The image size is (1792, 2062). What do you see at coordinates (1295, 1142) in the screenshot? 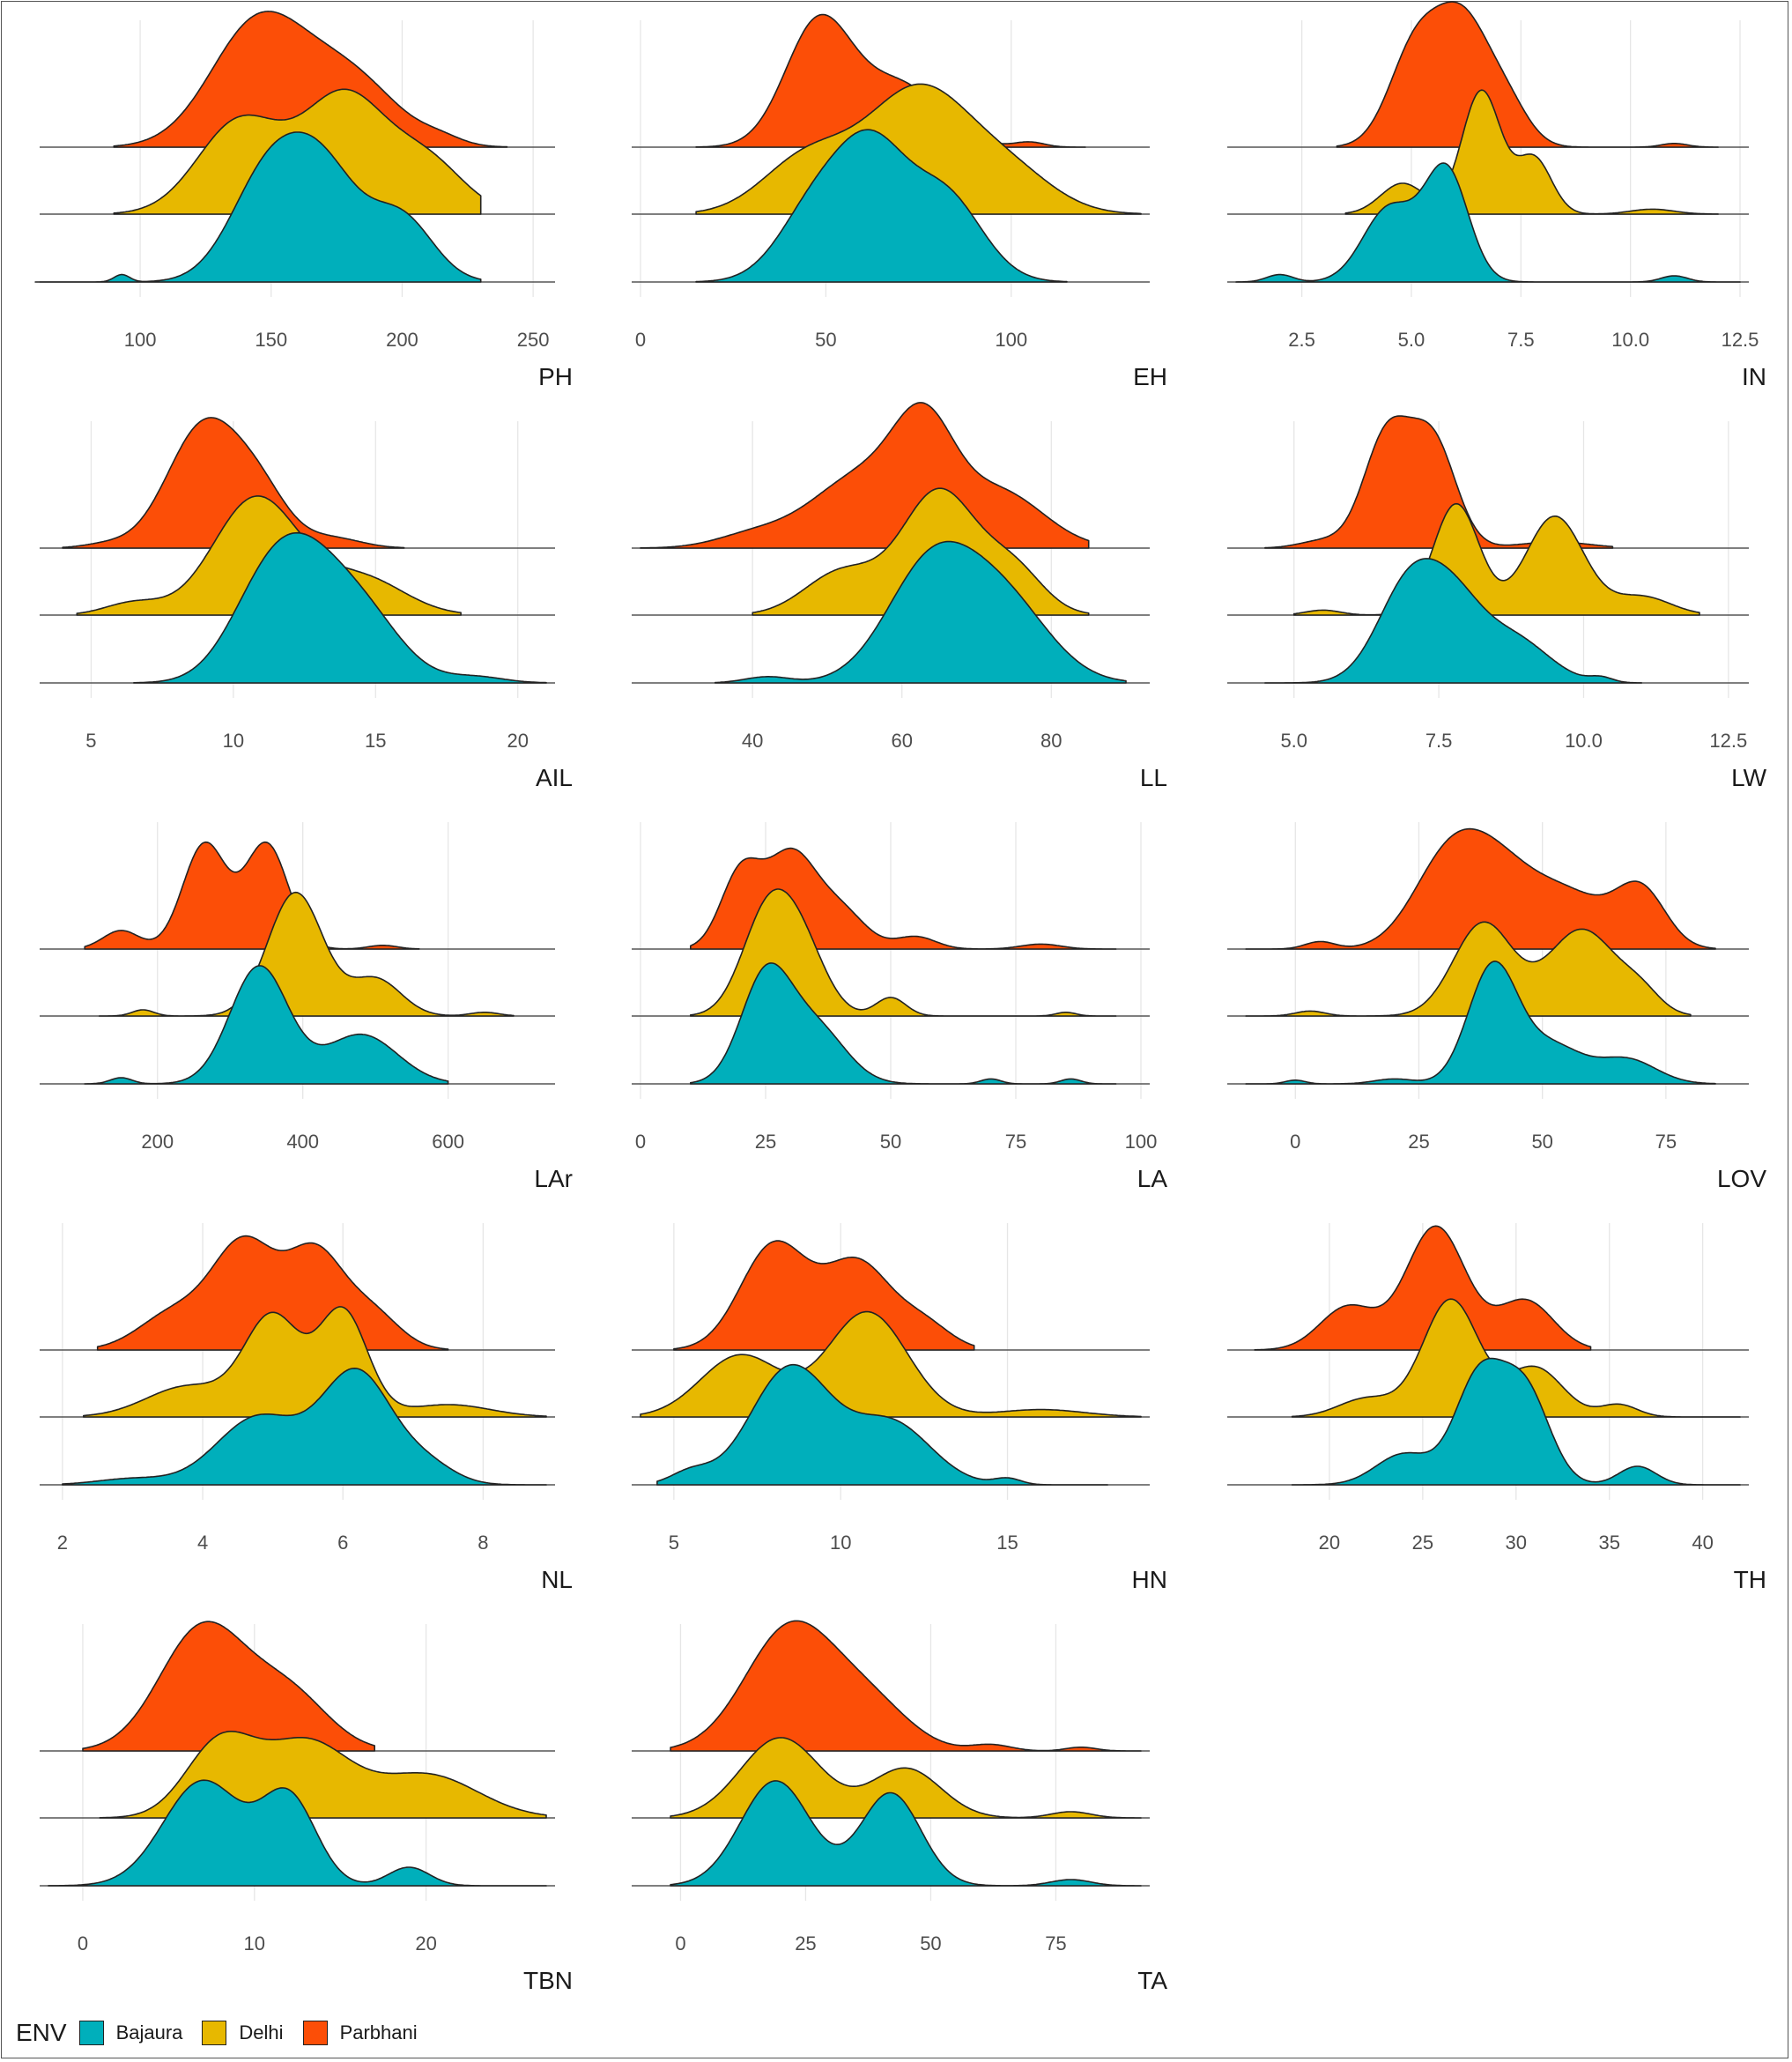
I see `tick-label-lov: 0` at bounding box center [1295, 1142].